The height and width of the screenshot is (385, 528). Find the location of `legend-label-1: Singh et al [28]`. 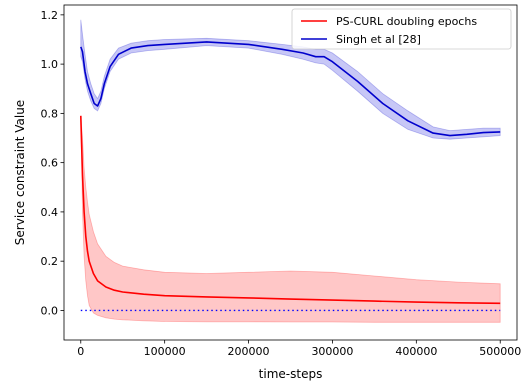

legend-label-1: Singh et al [28] is located at coordinates (378, 39).